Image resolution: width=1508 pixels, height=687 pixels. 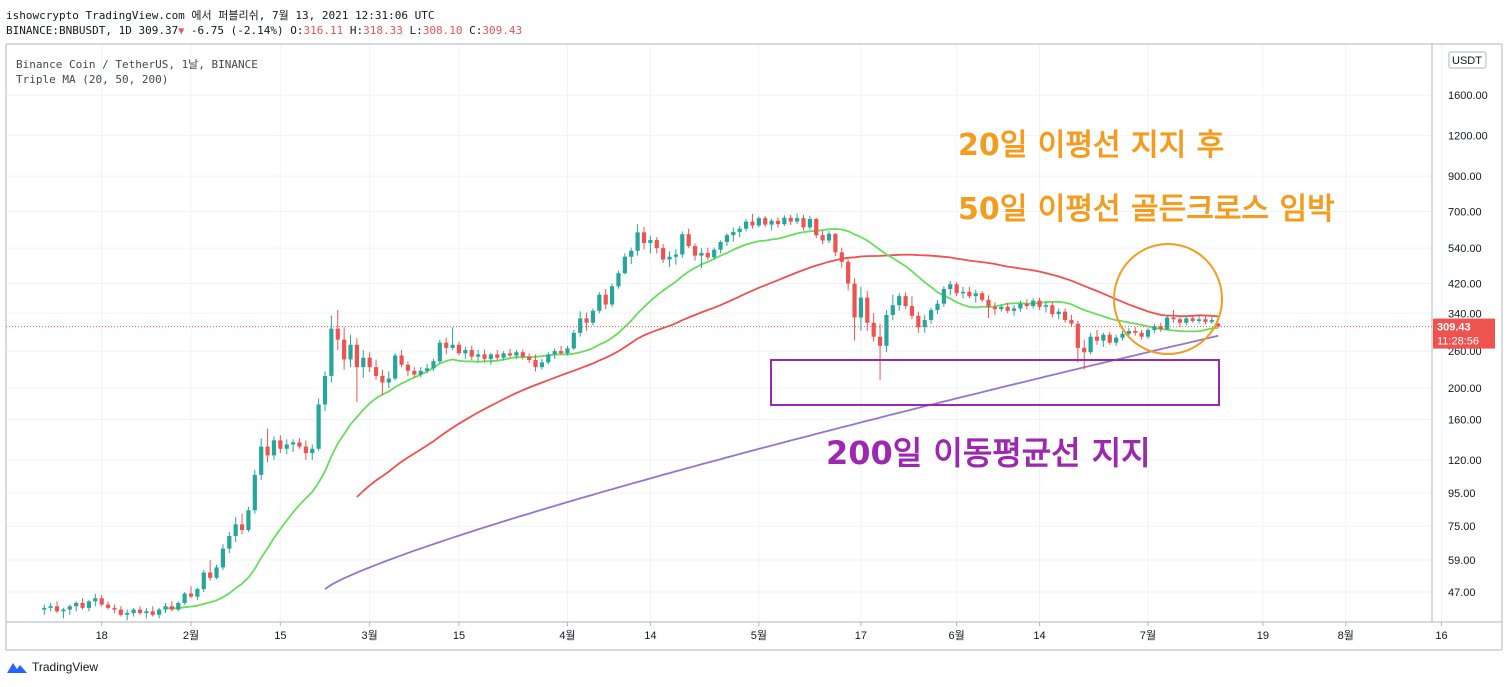 I want to click on open-value: 316.11, so click(x=323, y=30).